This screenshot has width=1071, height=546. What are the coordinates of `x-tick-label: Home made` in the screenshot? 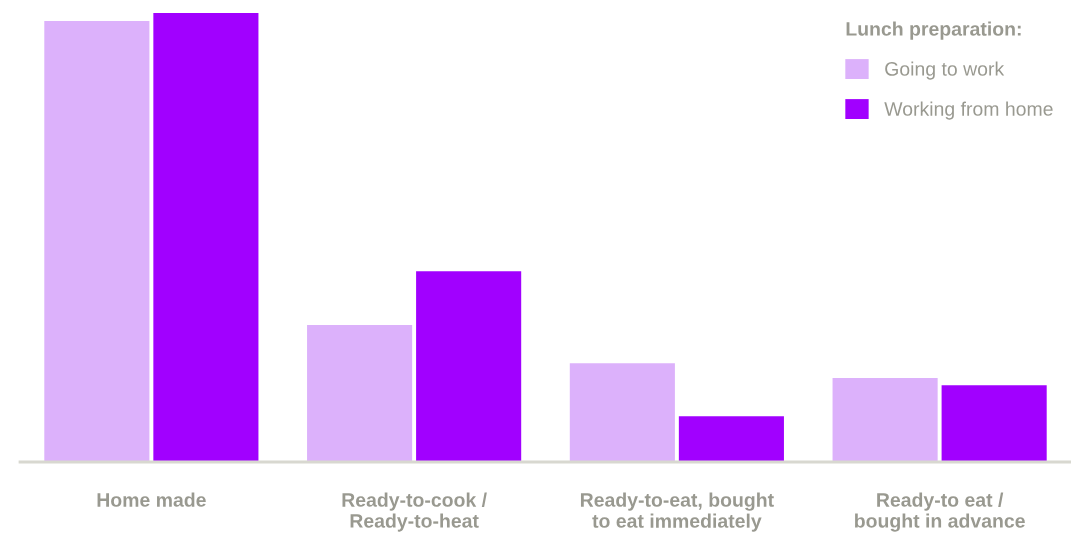 It's located at (151, 499).